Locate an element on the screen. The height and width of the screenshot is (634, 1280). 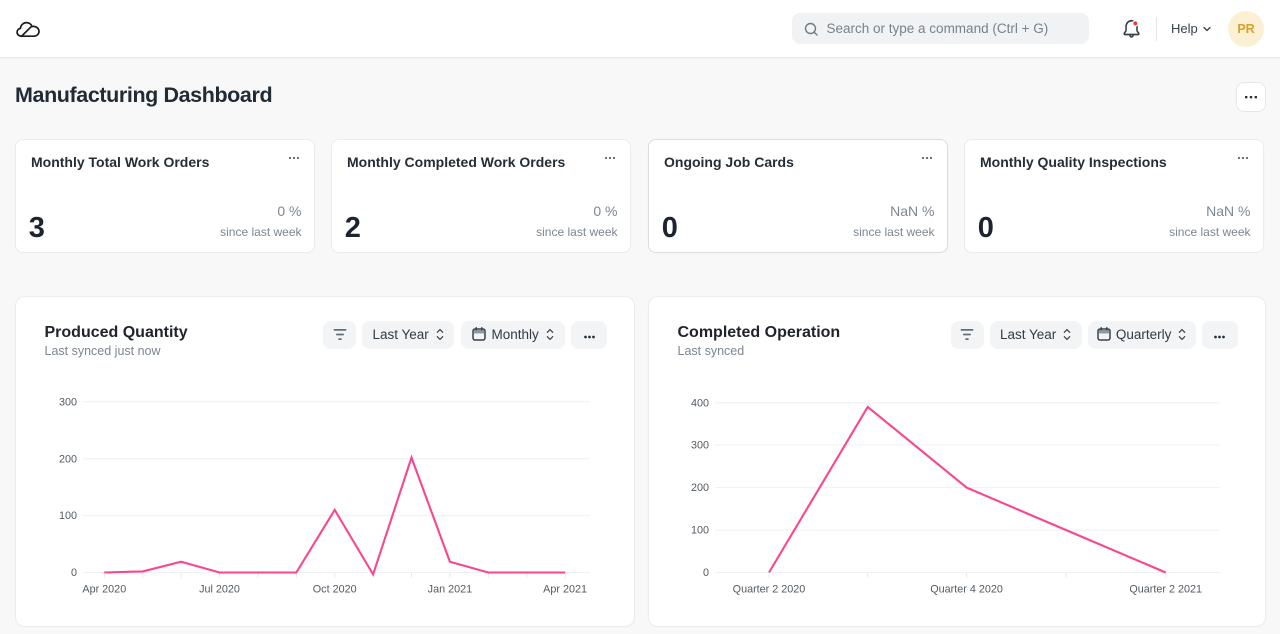
svg-text: 400 is located at coordinates (700, 403).